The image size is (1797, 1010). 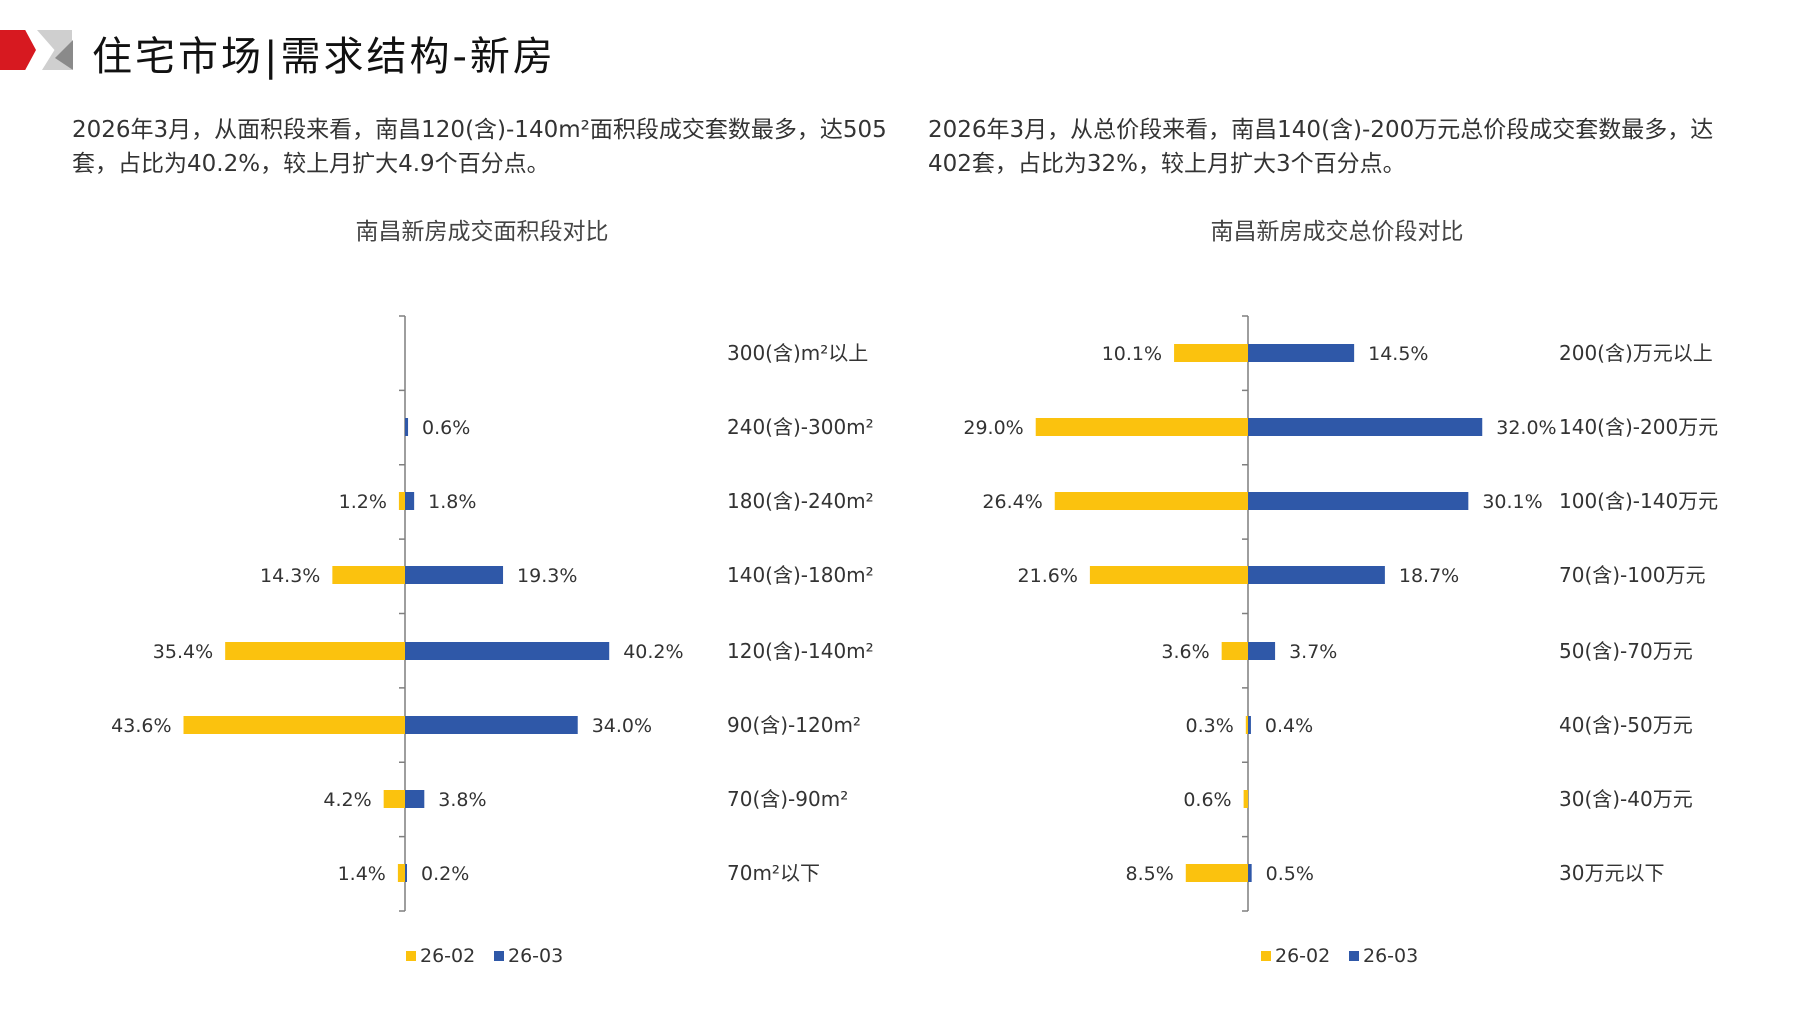 I want to click on price-data-label-26-03: 14.5%, so click(x=1398, y=354).